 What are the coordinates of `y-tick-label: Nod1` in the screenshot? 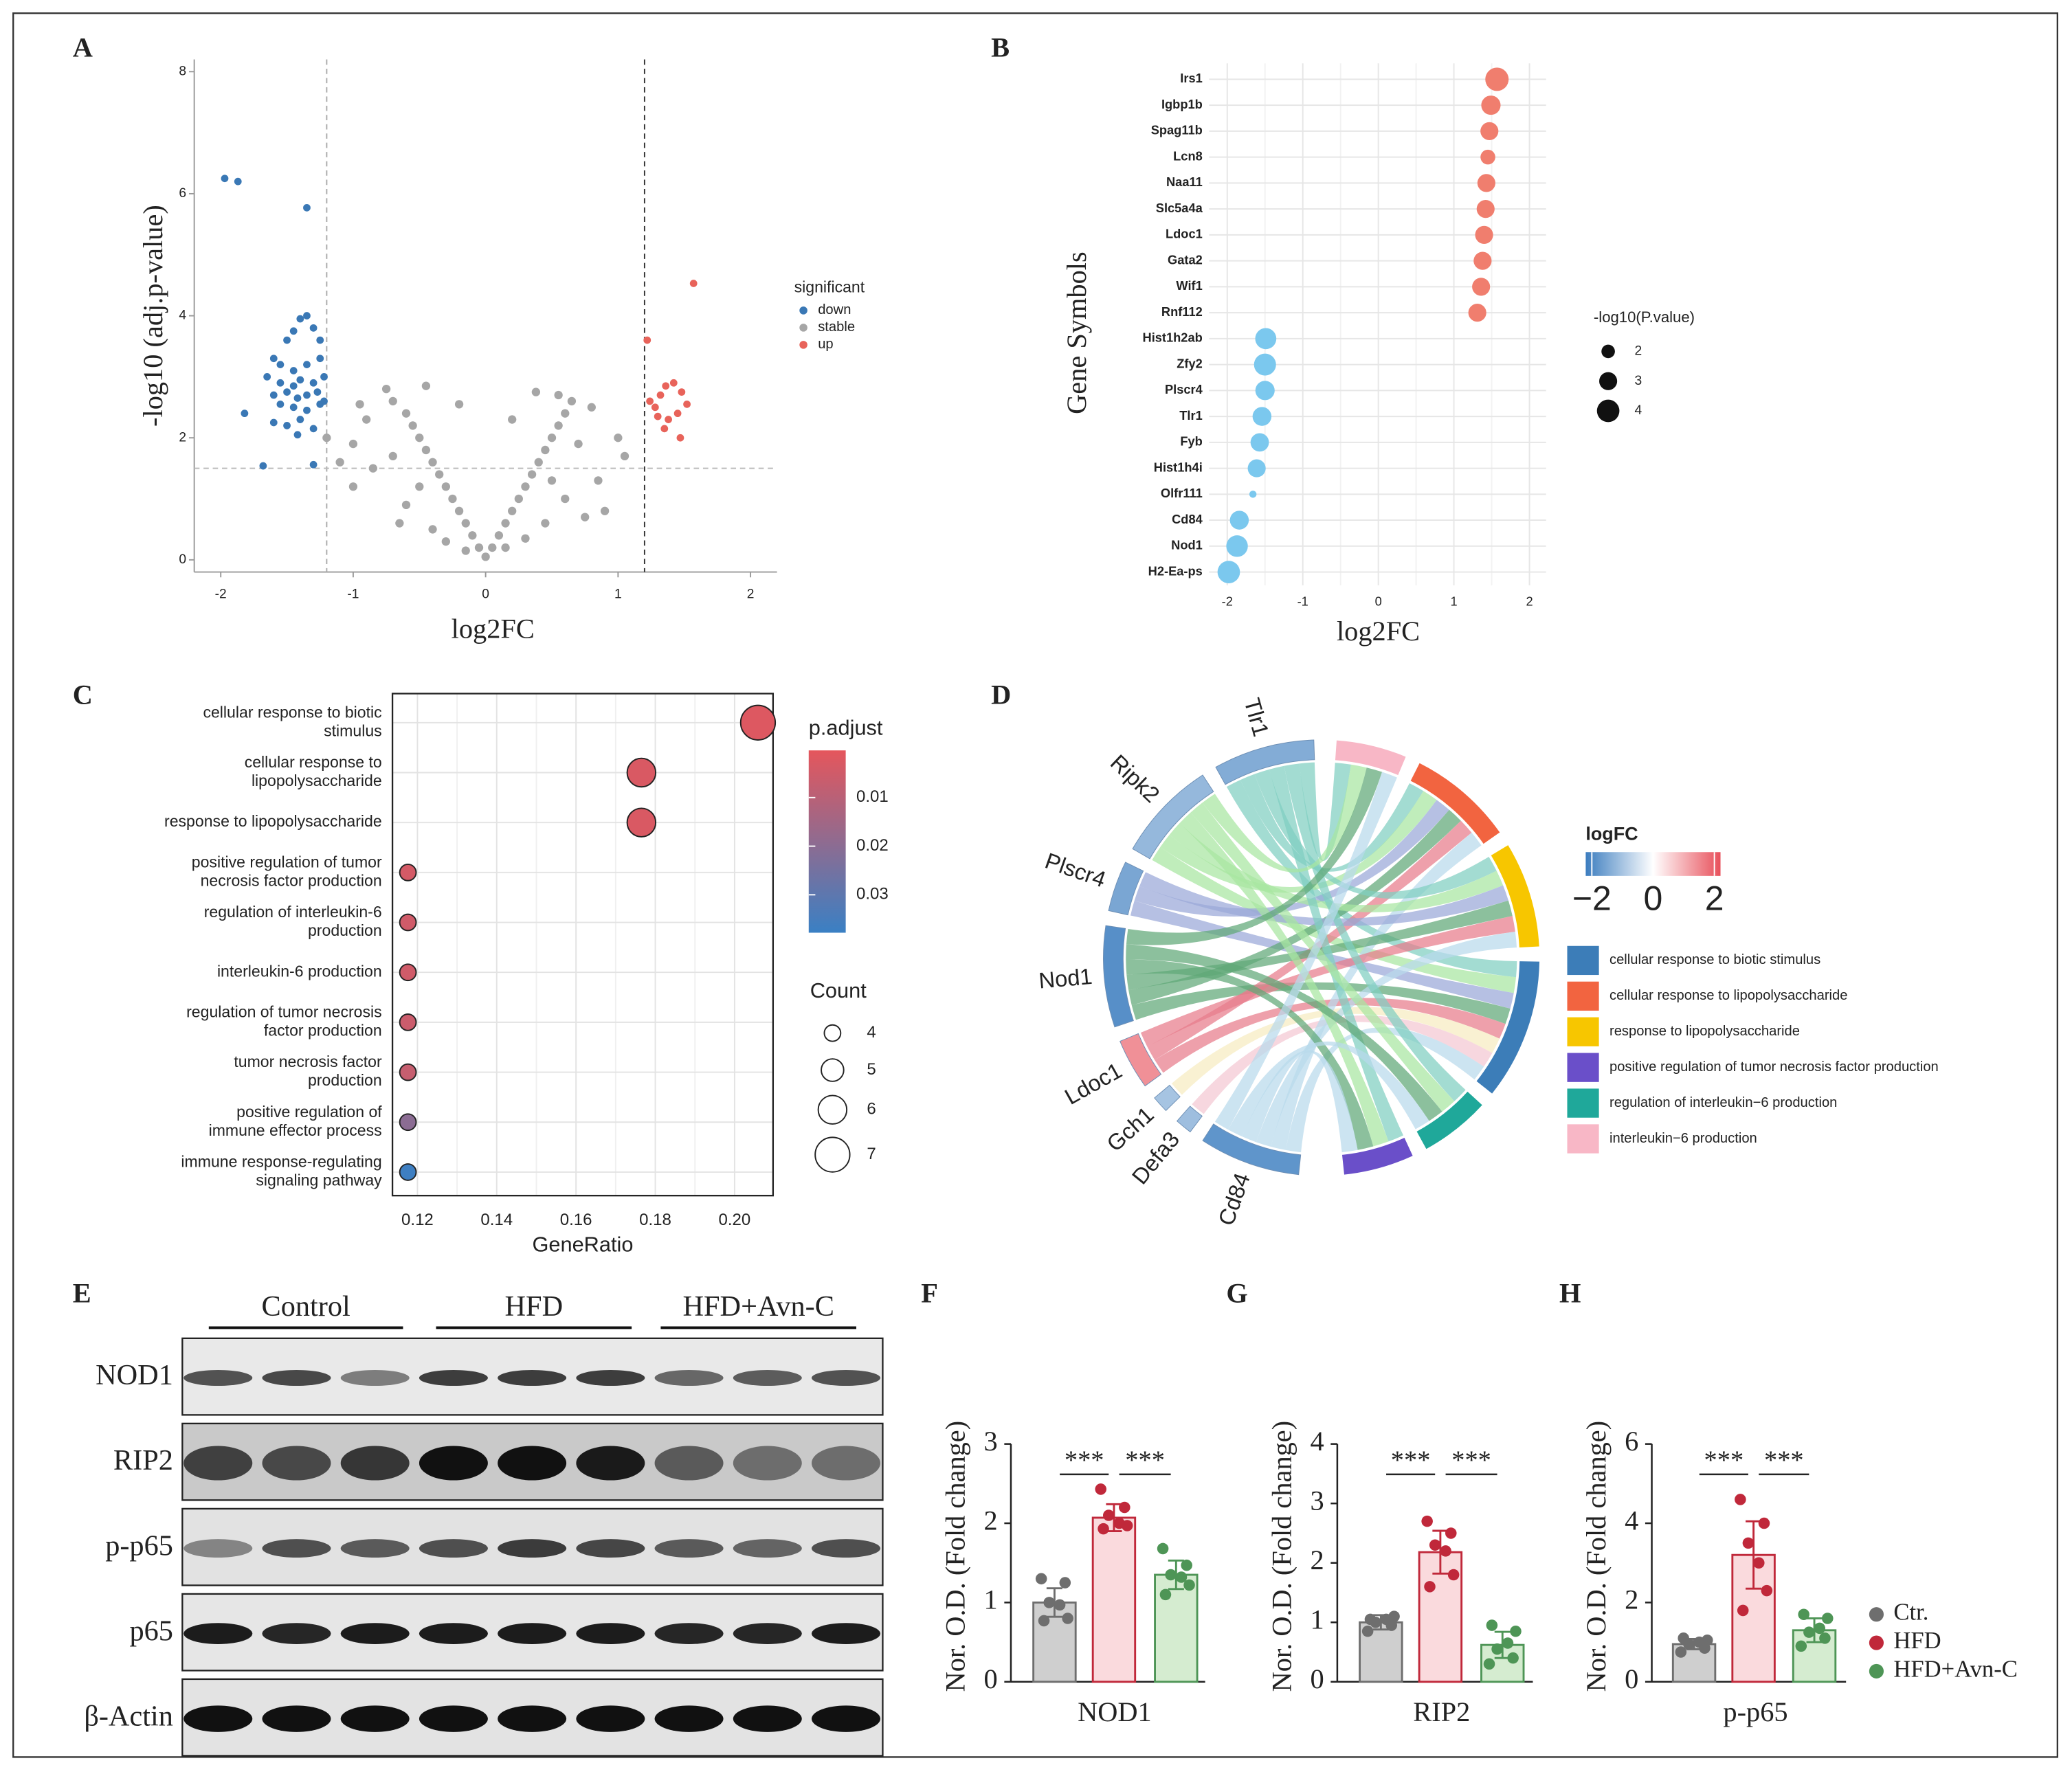 It's located at (1187, 545).